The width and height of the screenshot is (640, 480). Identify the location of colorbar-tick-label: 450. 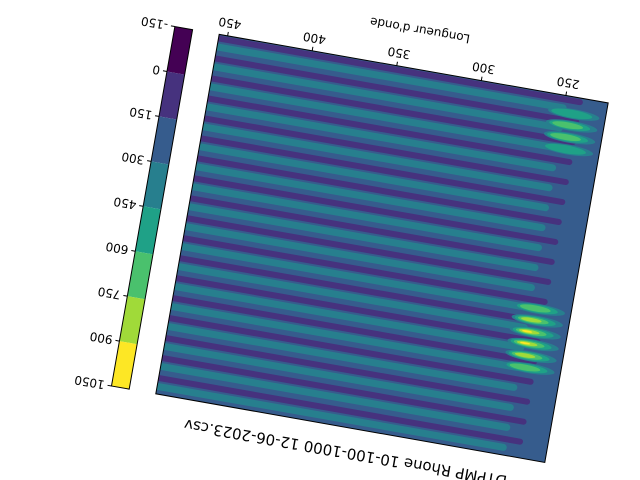
(125, 203).